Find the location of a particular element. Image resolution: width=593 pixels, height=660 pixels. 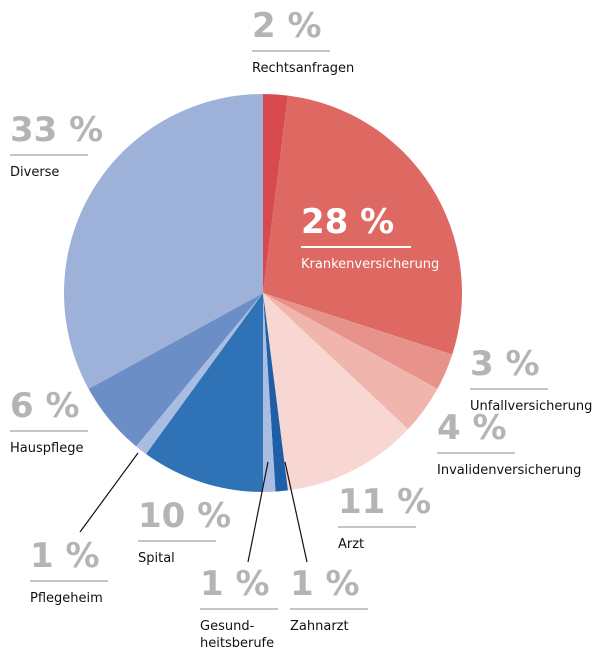

slice-label: 1 % Gesund- heitsberufe is located at coordinates (239, 609).